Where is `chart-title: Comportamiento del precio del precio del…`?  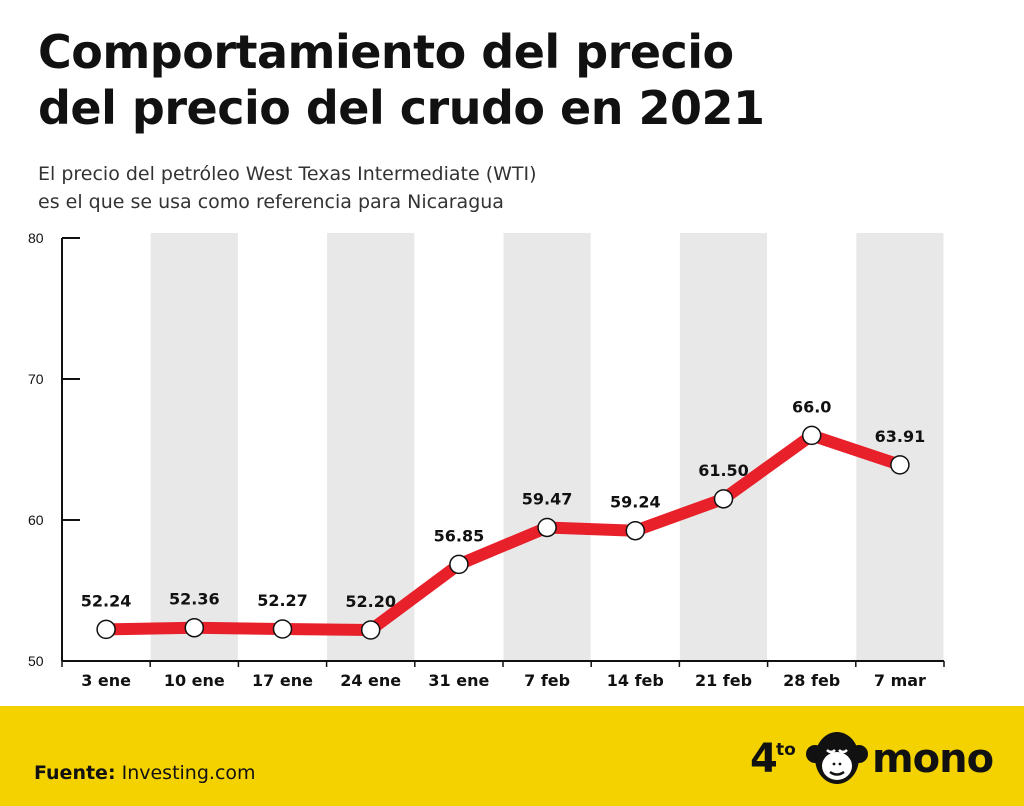
chart-title: Comportamiento del precio del precio del… is located at coordinates (518, 80).